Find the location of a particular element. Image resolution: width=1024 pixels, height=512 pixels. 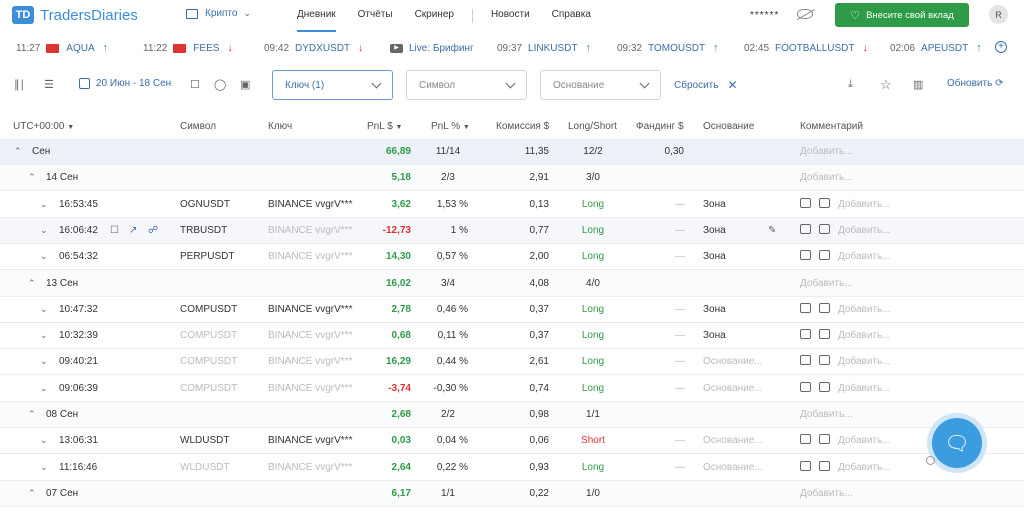

key-filter-select: Ключ (1) is located at coordinates (332, 85).